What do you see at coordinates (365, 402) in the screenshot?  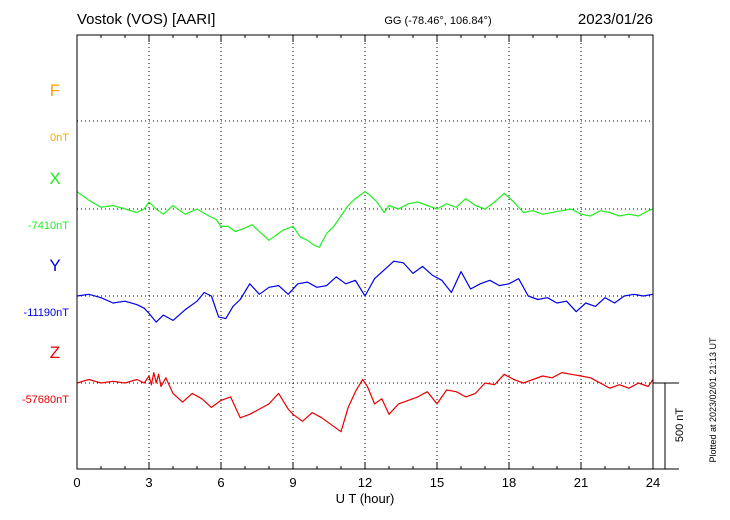 I see `series-line-z` at bounding box center [365, 402].